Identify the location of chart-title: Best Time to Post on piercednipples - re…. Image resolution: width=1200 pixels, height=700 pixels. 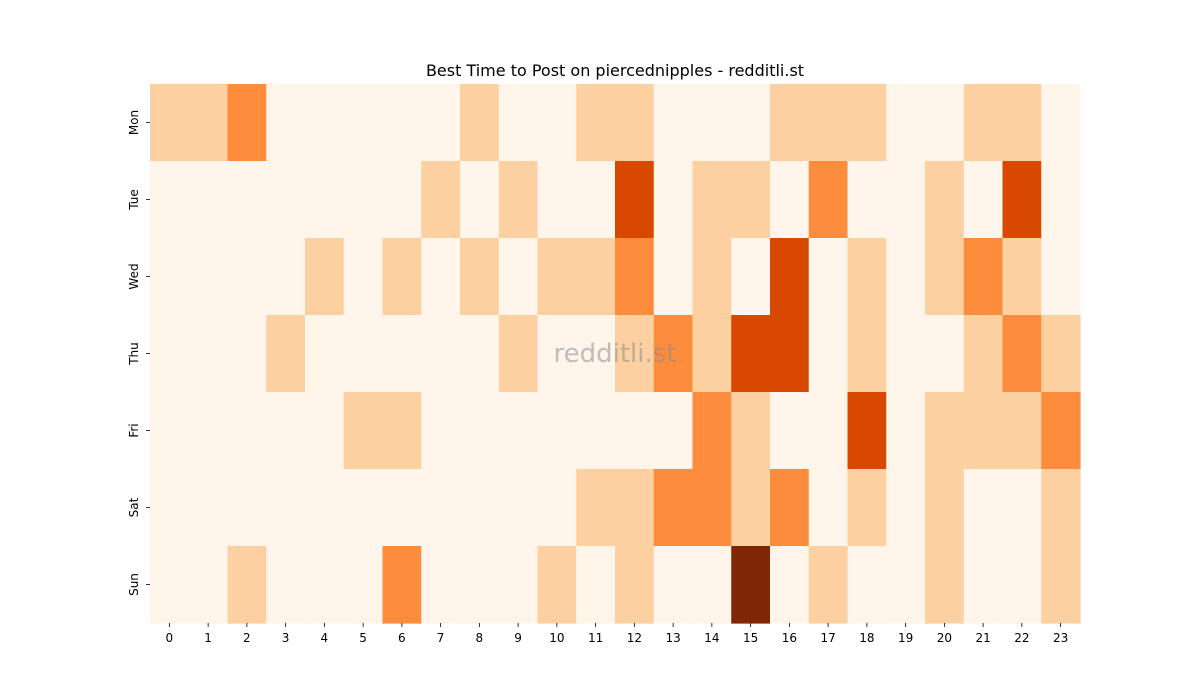
(615, 70).